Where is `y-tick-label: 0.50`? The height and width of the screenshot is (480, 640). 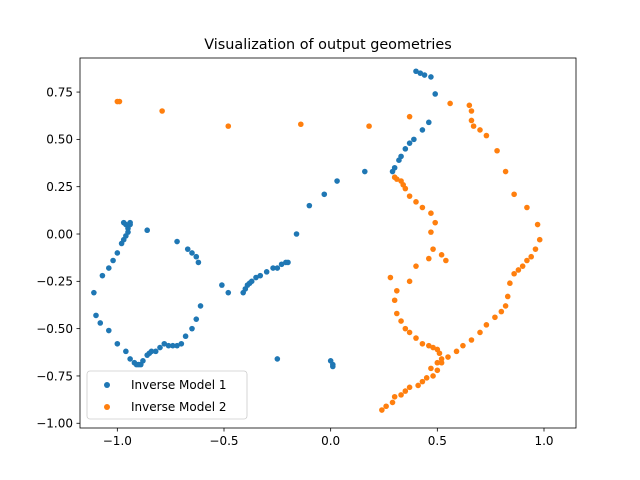 y-tick-label: 0.50 is located at coordinates (59, 140).